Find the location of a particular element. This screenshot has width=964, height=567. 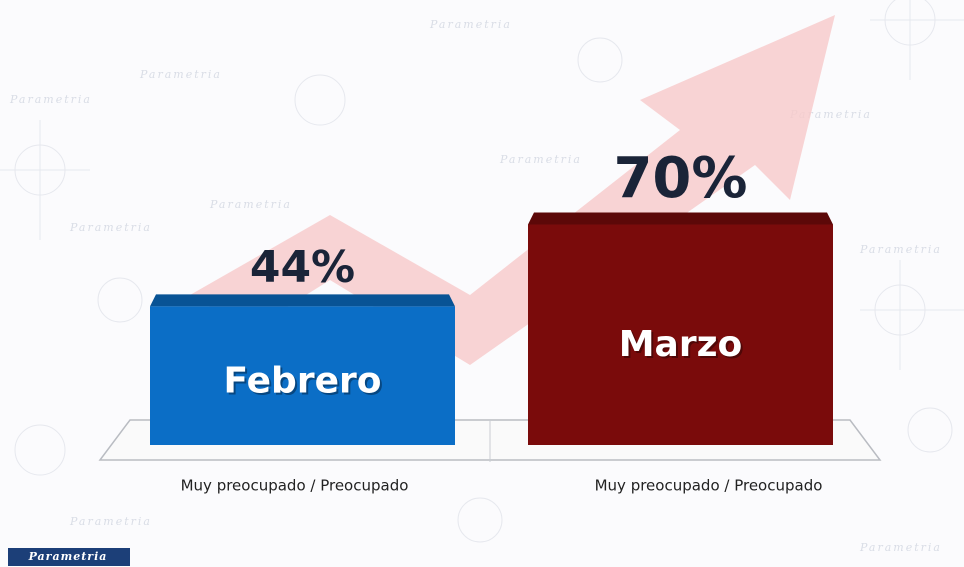

value-label: 44% is located at coordinates (302, 267).